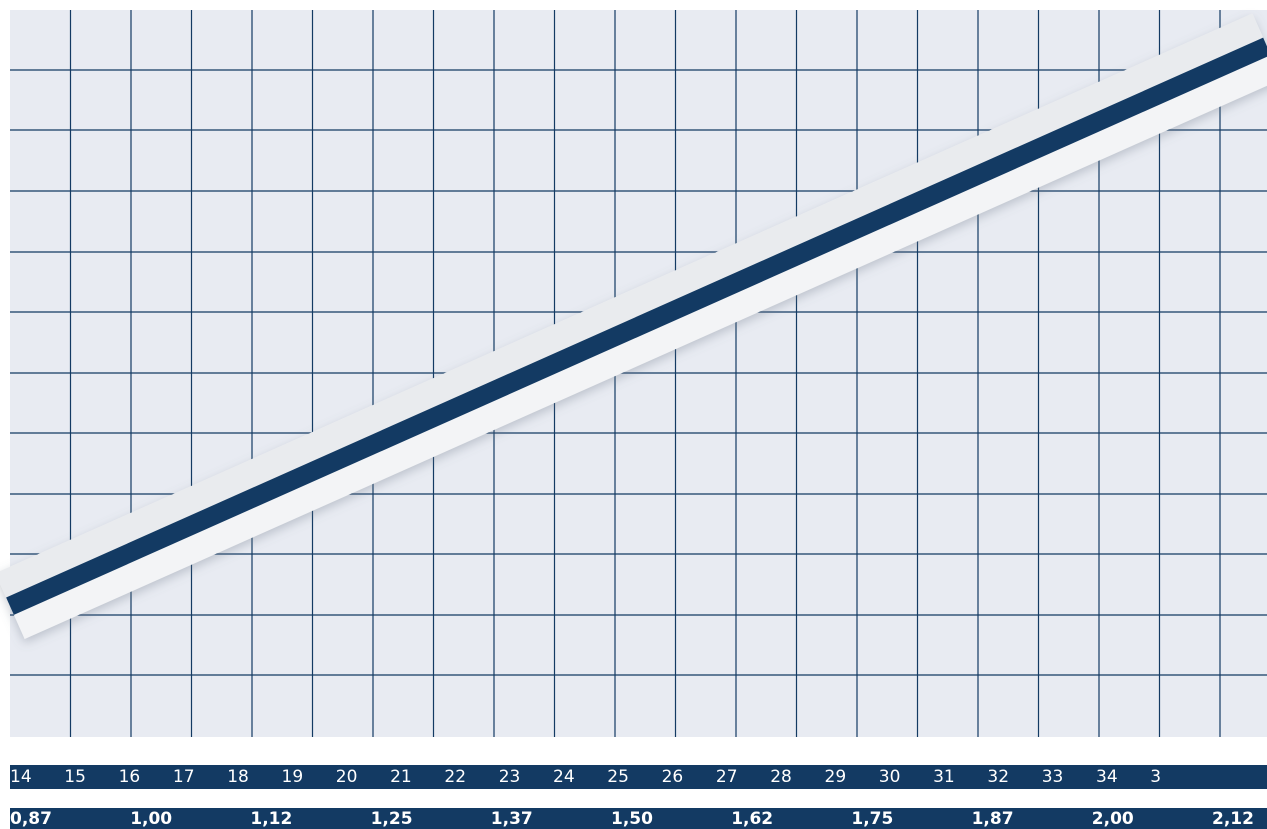 The width and height of the screenshot is (1267, 829). Describe the element at coordinates (455, 777) in the screenshot. I see `x-tick-top: 22` at that location.